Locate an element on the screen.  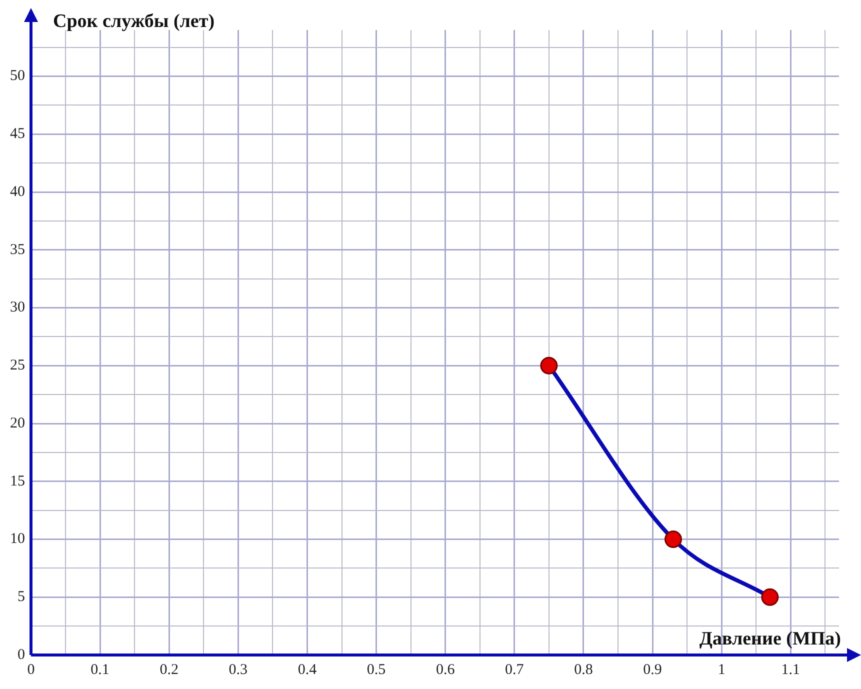
x-tick-label: 1 is located at coordinates (722, 670).